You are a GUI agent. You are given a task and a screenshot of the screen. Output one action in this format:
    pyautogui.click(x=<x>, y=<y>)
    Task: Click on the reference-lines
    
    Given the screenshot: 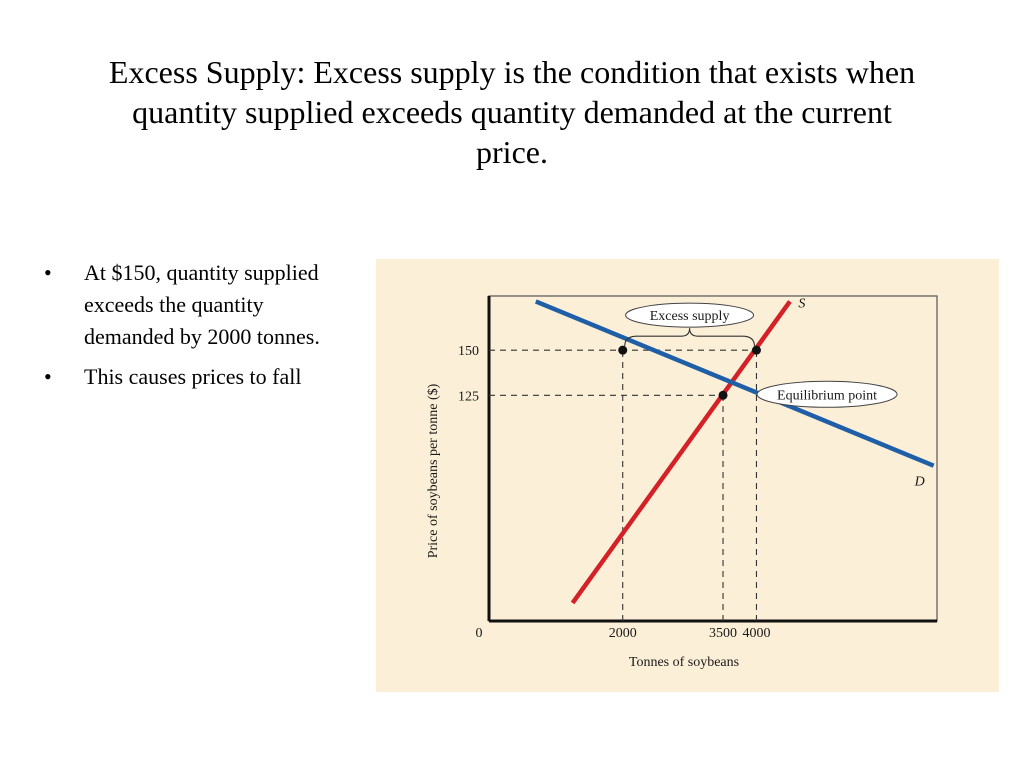 What is the action you would take?
    pyautogui.click(x=623, y=485)
    